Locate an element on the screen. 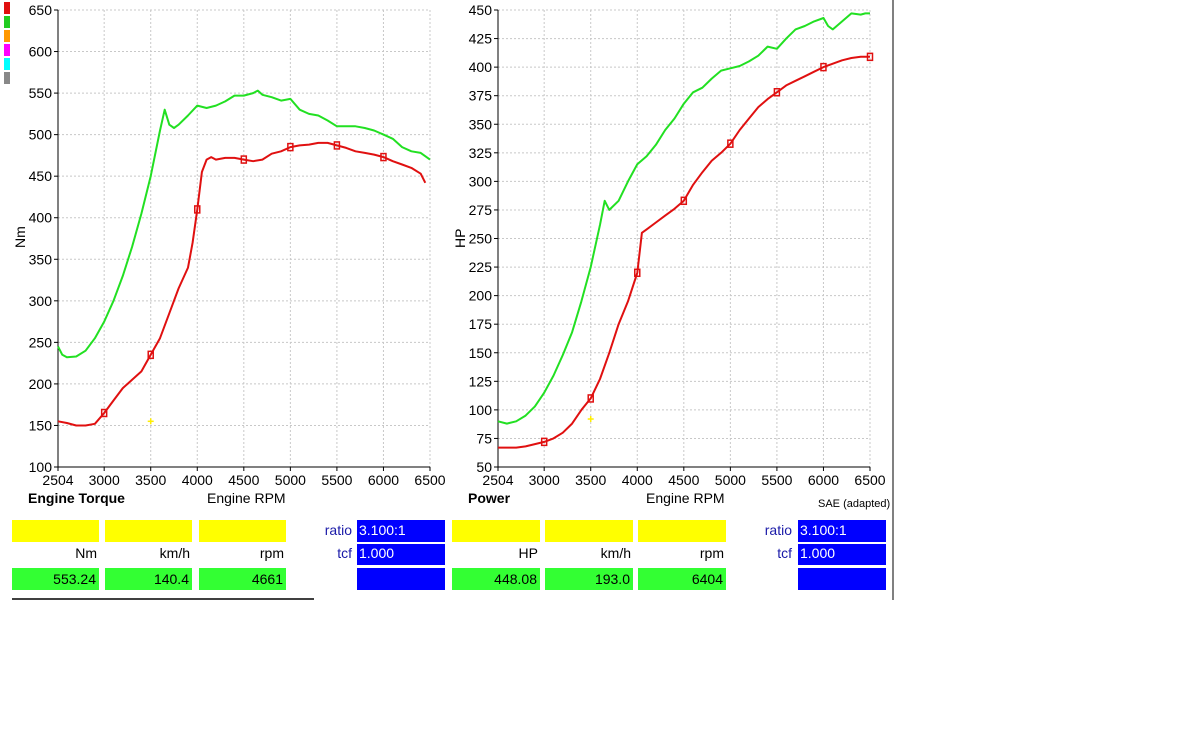 The image size is (1200, 730). series-line-red is located at coordinates (242, 284).